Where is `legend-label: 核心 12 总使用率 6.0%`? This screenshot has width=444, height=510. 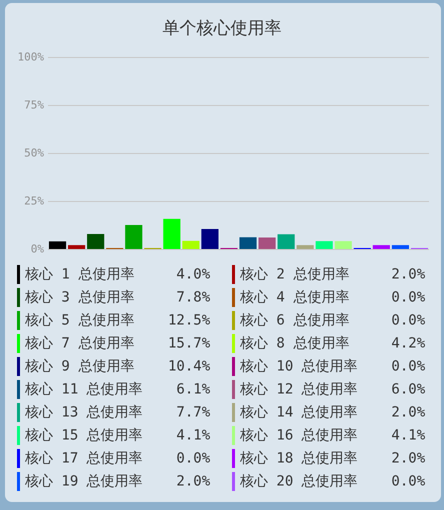 legend-label: 核心 12 总使用率 6.0% is located at coordinates (332, 390).